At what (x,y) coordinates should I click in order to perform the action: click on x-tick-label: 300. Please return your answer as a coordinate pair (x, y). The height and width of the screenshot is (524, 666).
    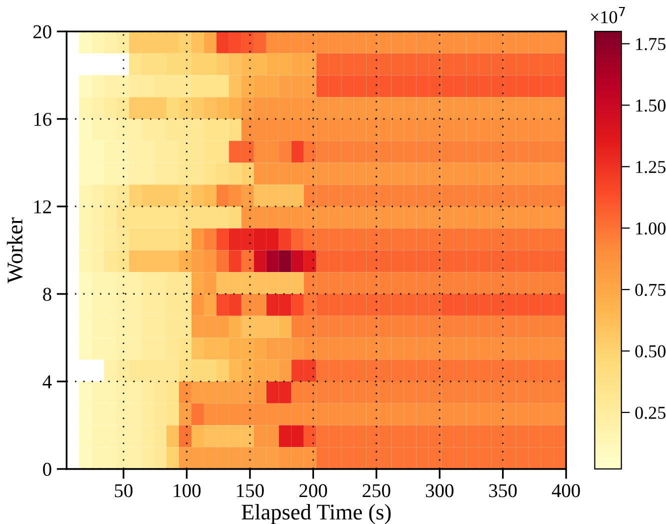
    Looking at the image, I should click on (440, 491).